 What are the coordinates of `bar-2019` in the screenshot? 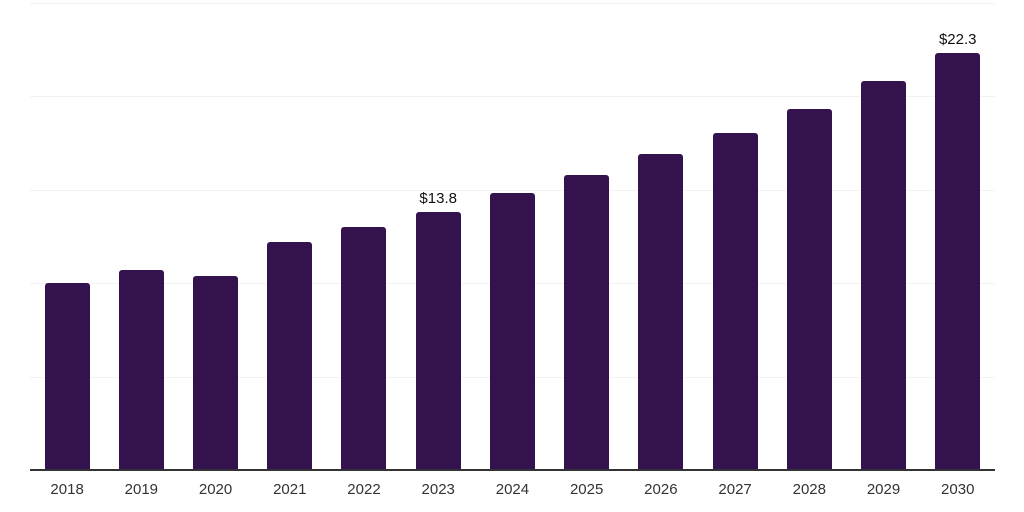 It's located at (141, 369).